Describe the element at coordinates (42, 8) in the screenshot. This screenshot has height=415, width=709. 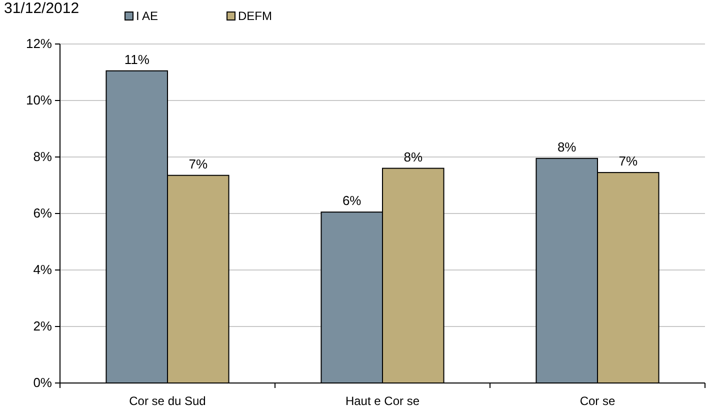
I see `chart-title: 31/12/2012` at that location.